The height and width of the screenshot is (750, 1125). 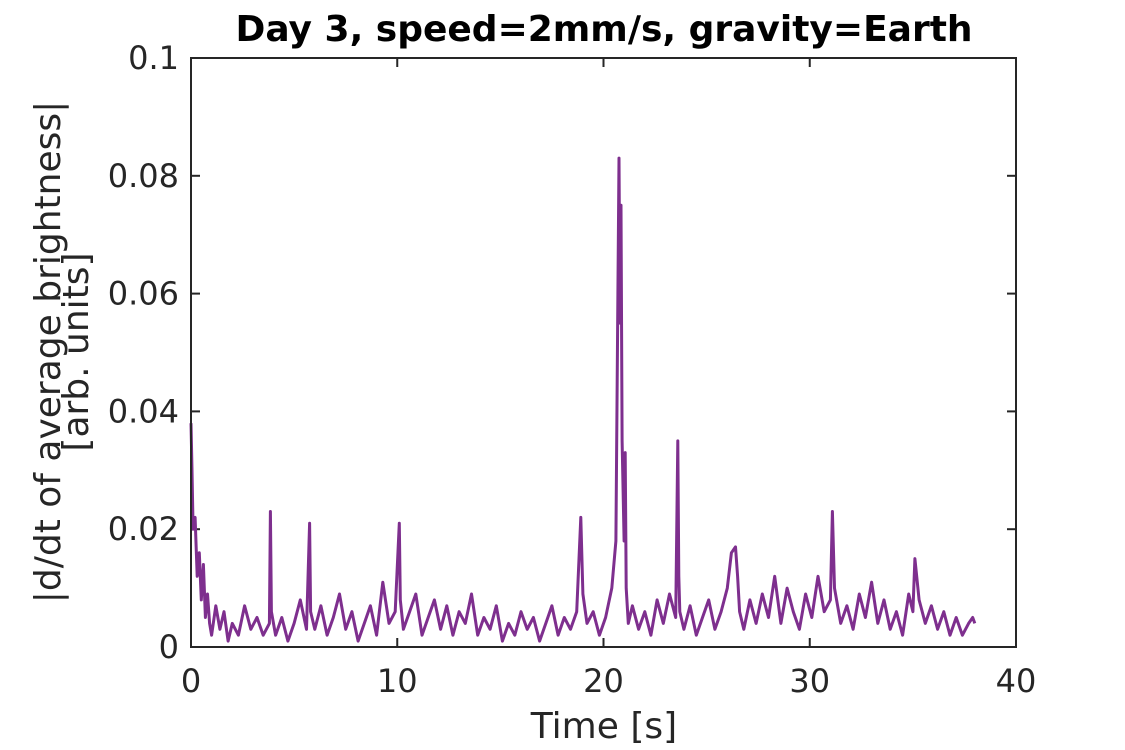 What do you see at coordinates (603, 681) in the screenshot?
I see `x-tick-label: 20` at bounding box center [603, 681].